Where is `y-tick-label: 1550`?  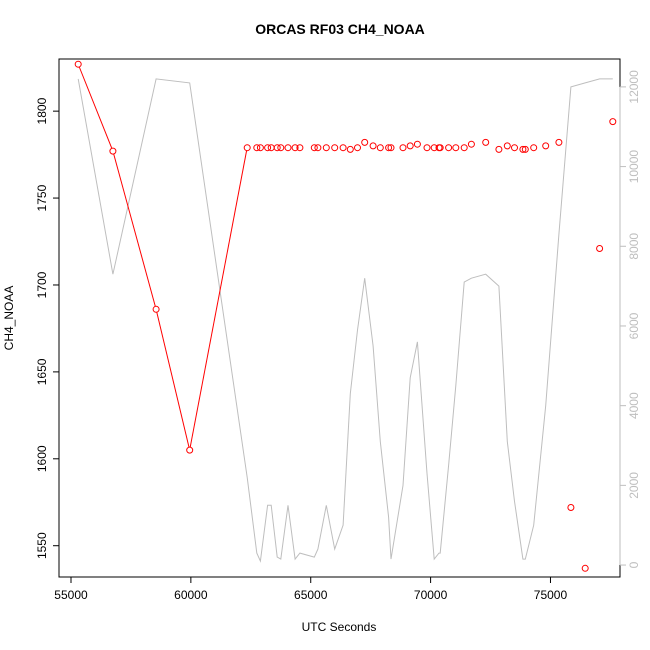
y-tick-label: 1550 is located at coordinates (42, 545).